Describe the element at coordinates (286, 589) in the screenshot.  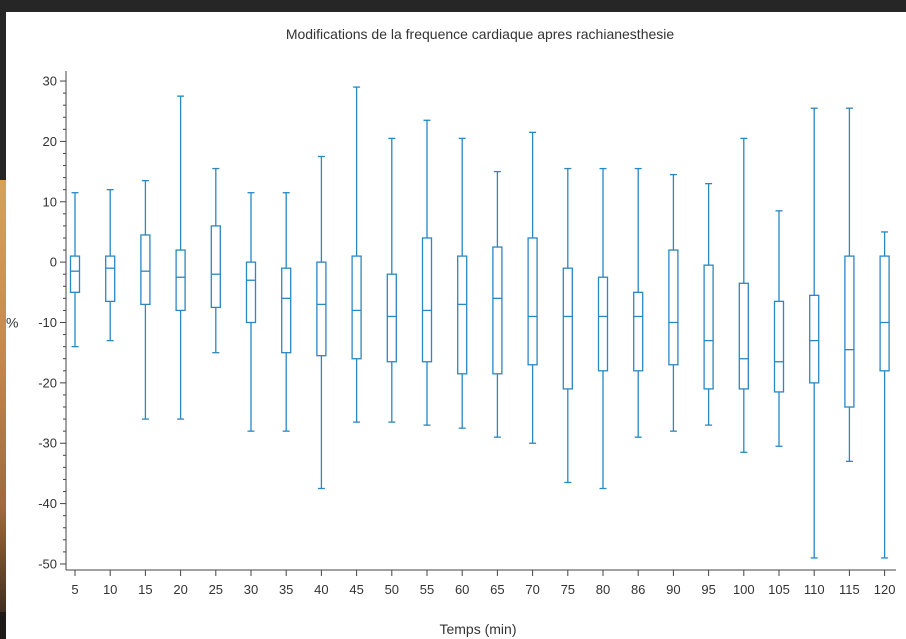
I see `x-tick-label: 35` at that location.